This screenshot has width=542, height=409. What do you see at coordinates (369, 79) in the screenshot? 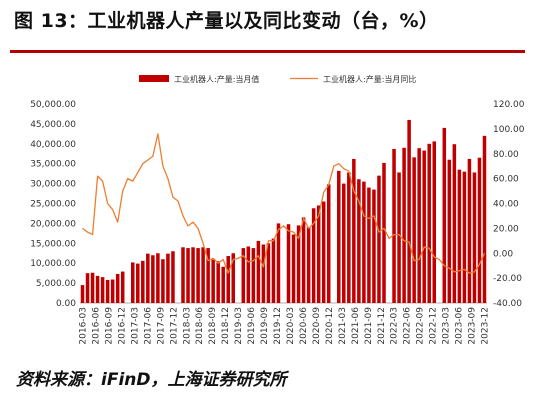
I see `legend-line-label: 工业机器人:产量:当月同比` at bounding box center [369, 79].